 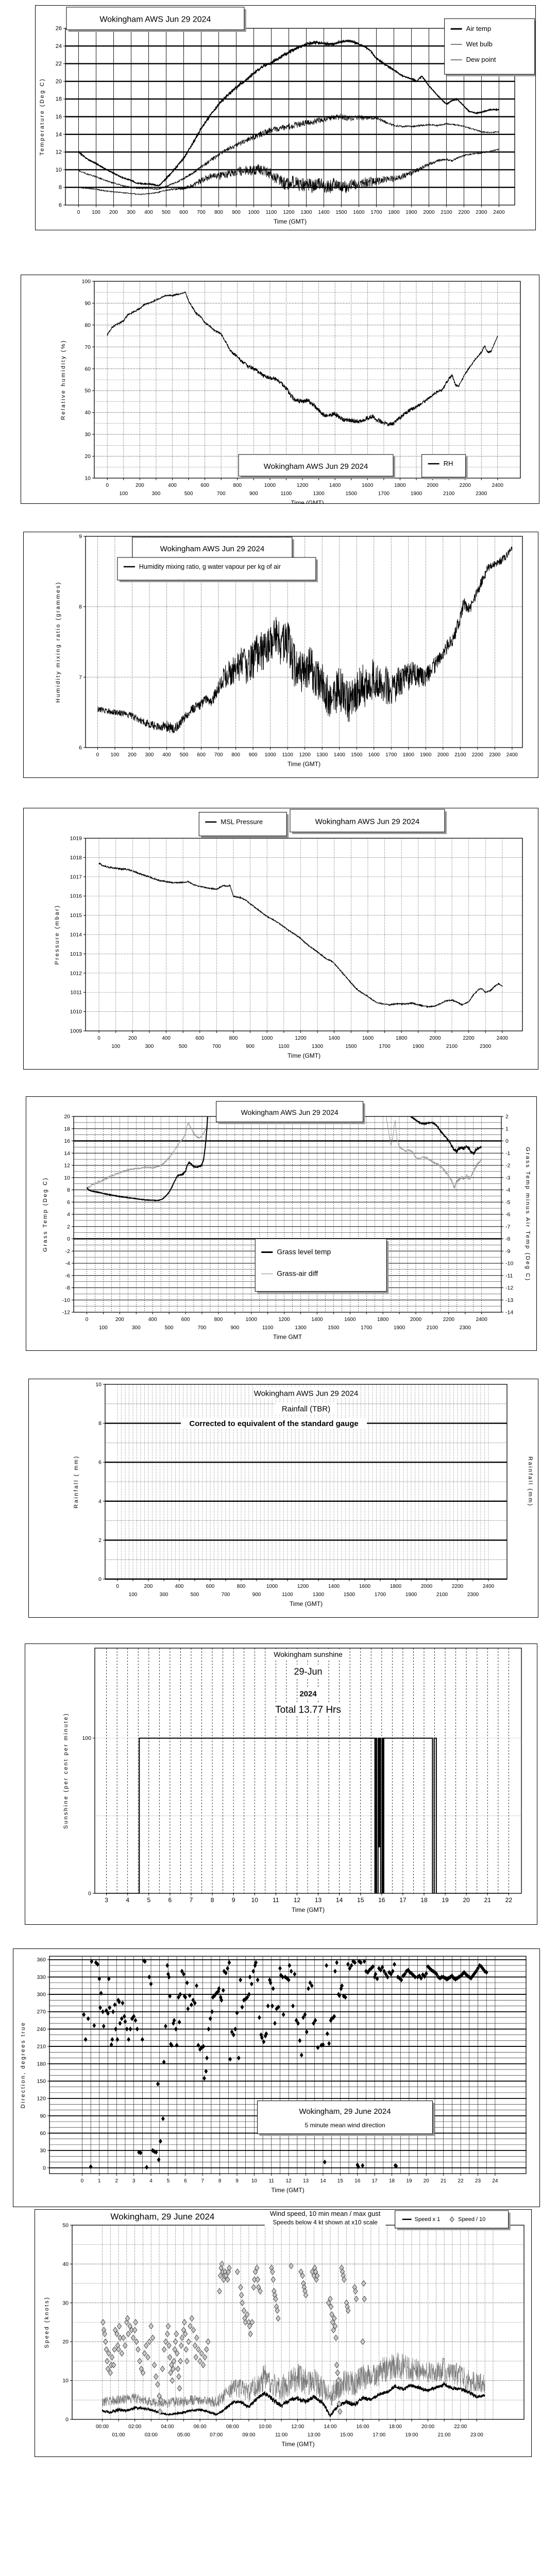 I want to click on svg-text: 1300, so click(x=319, y=494).